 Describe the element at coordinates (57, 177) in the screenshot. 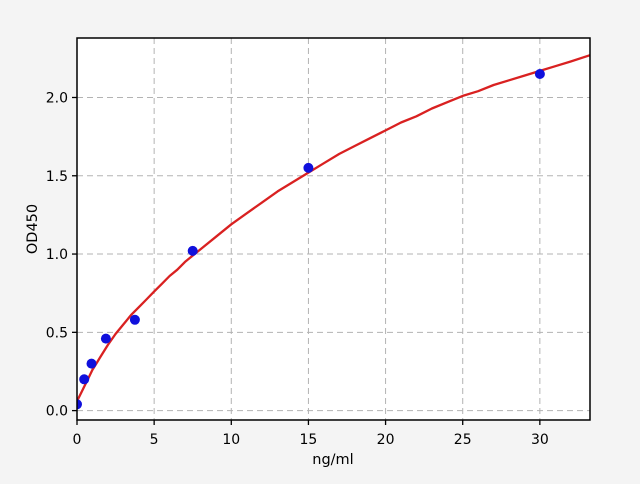

I see `y-tick-label: 1.5` at that location.